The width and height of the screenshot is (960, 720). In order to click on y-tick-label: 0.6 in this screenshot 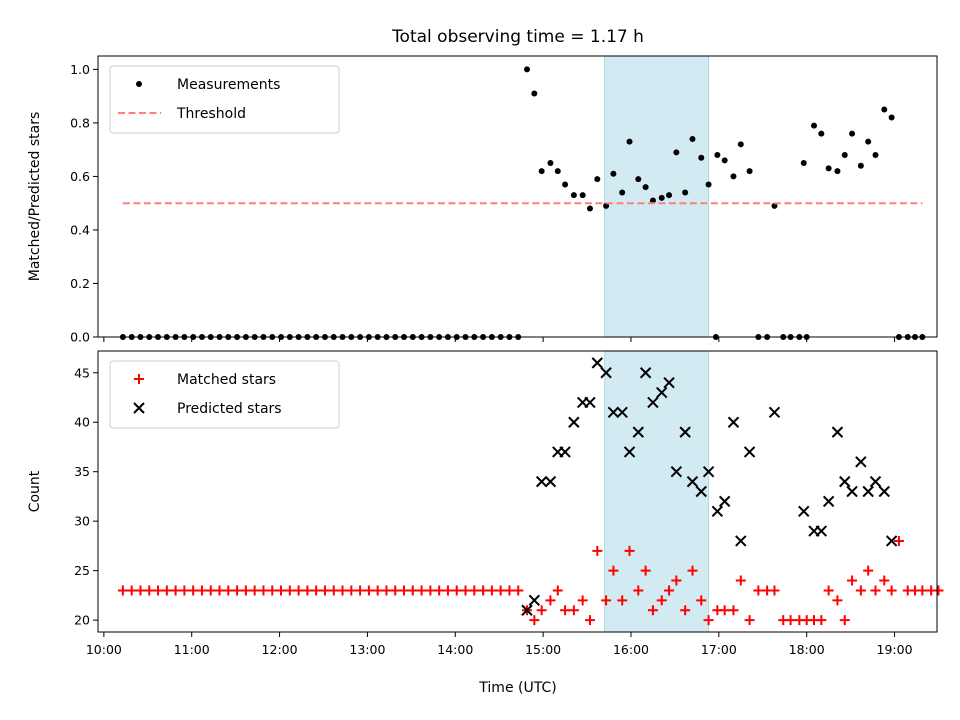, I will do `click(80, 176)`.